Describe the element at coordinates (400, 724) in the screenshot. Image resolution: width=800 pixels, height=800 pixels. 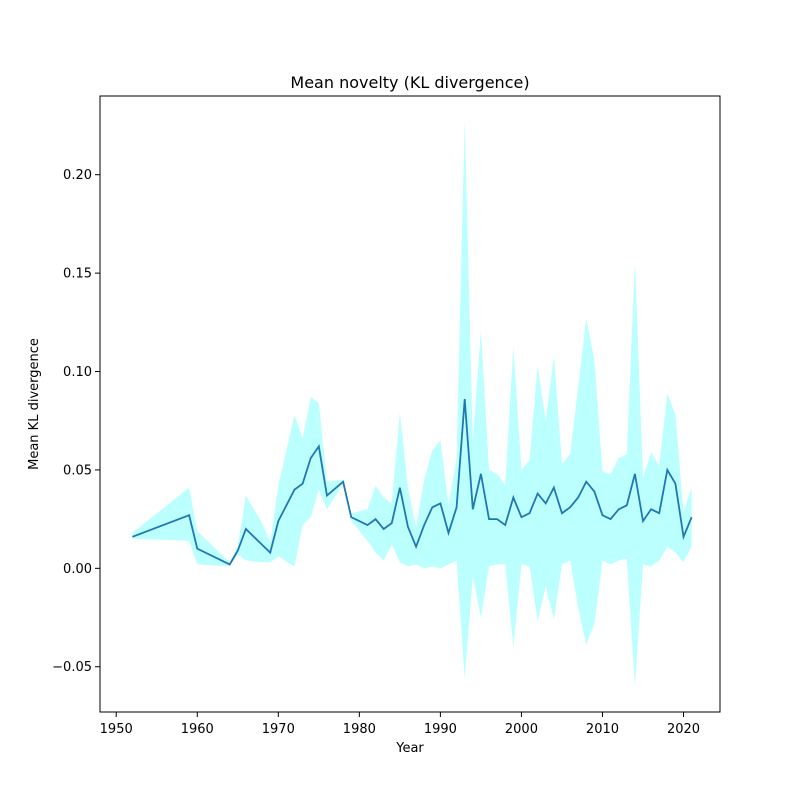
I see `x-axis: 1950 1960 1970 1980 1990 2000 2010 2020` at that location.